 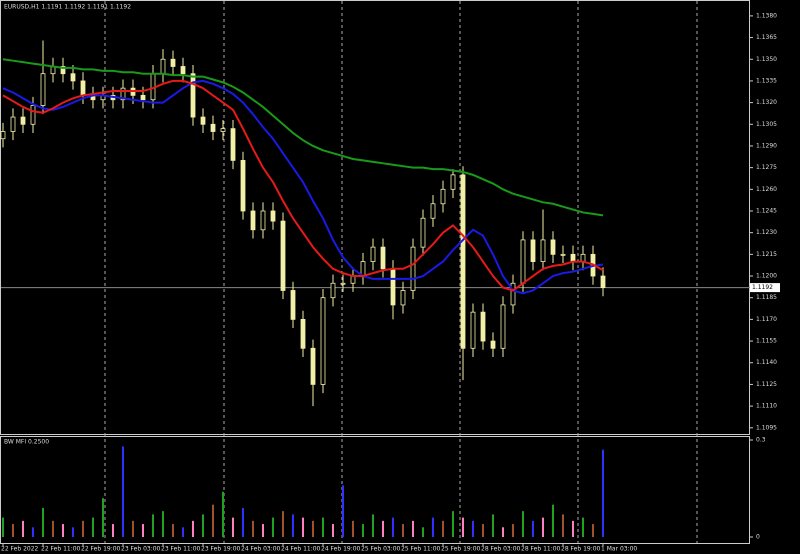 I want to click on y-tick-label: 1.1290, so click(x=766, y=145).